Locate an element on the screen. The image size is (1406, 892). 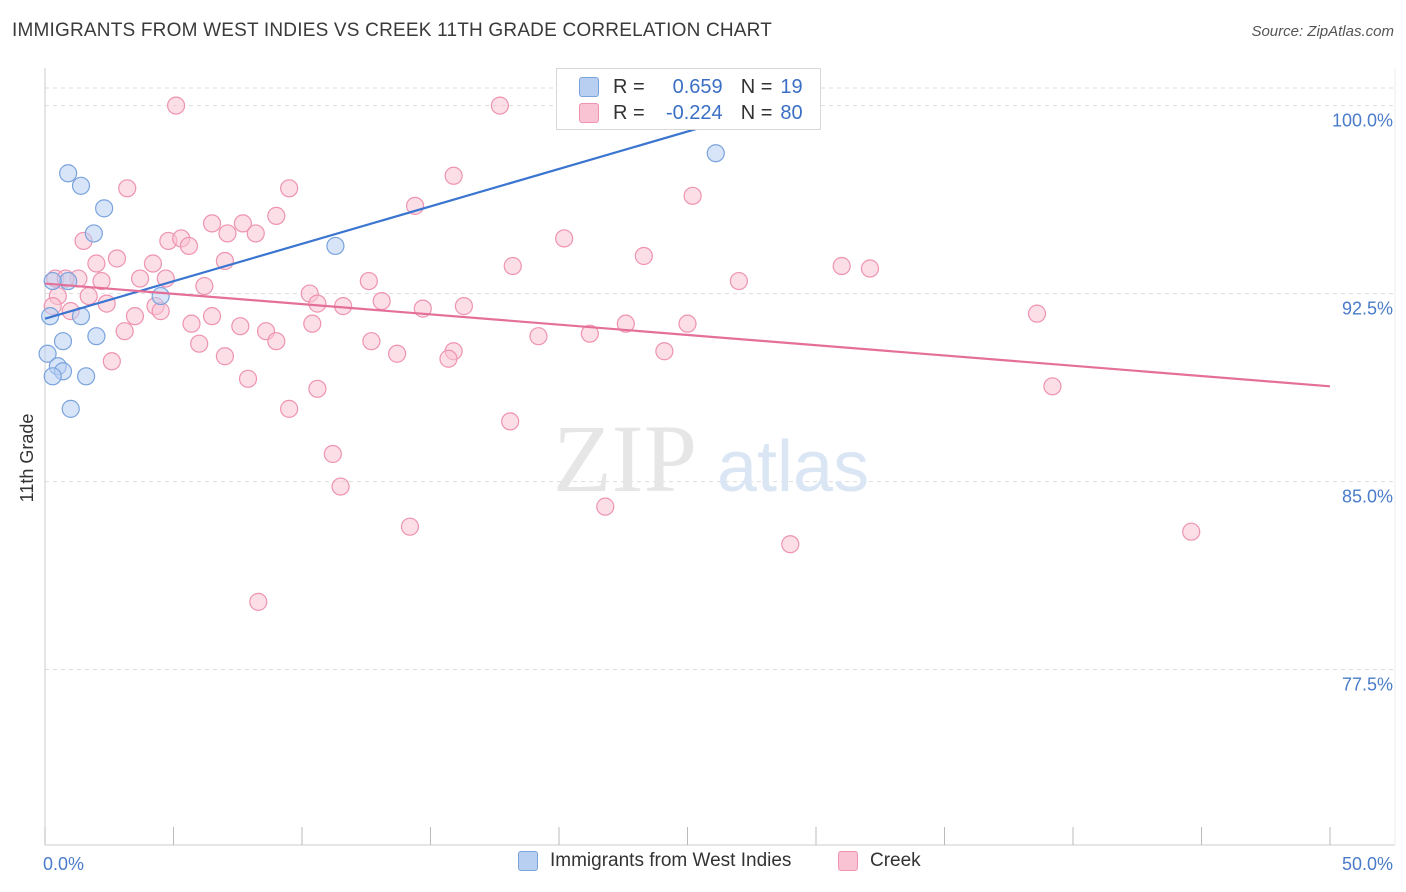
y-axis-label: 11th Grade is located at coordinates (27, 458).